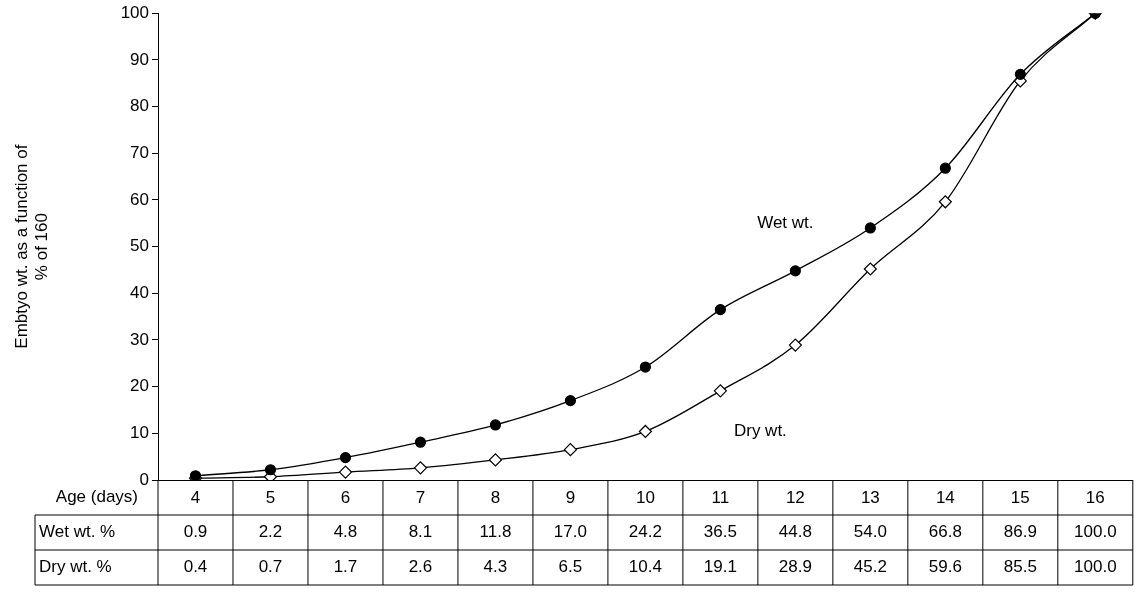 The height and width of the screenshot is (596, 1140). What do you see at coordinates (570, 497) in the screenshot?
I see `x-tick-label: 9` at bounding box center [570, 497].